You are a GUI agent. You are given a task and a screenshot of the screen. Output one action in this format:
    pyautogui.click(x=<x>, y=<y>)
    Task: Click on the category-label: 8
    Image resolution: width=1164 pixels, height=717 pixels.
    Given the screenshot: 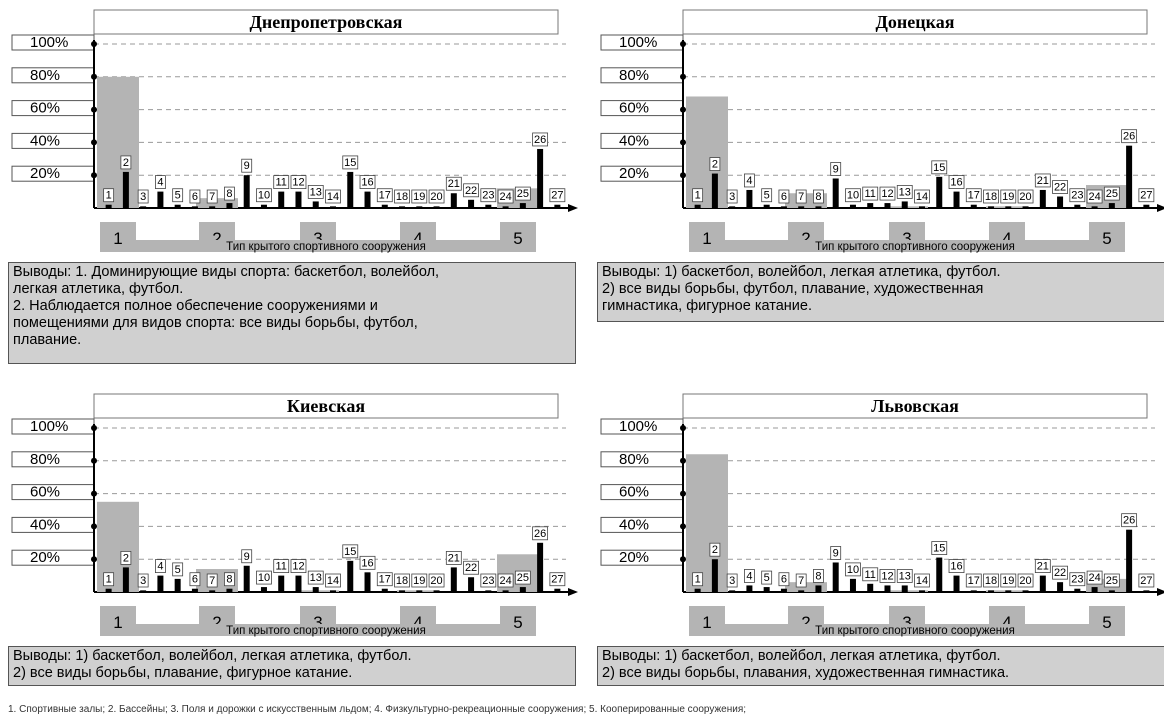 What is the action you would take?
    pyautogui.click(x=229, y=194)
    